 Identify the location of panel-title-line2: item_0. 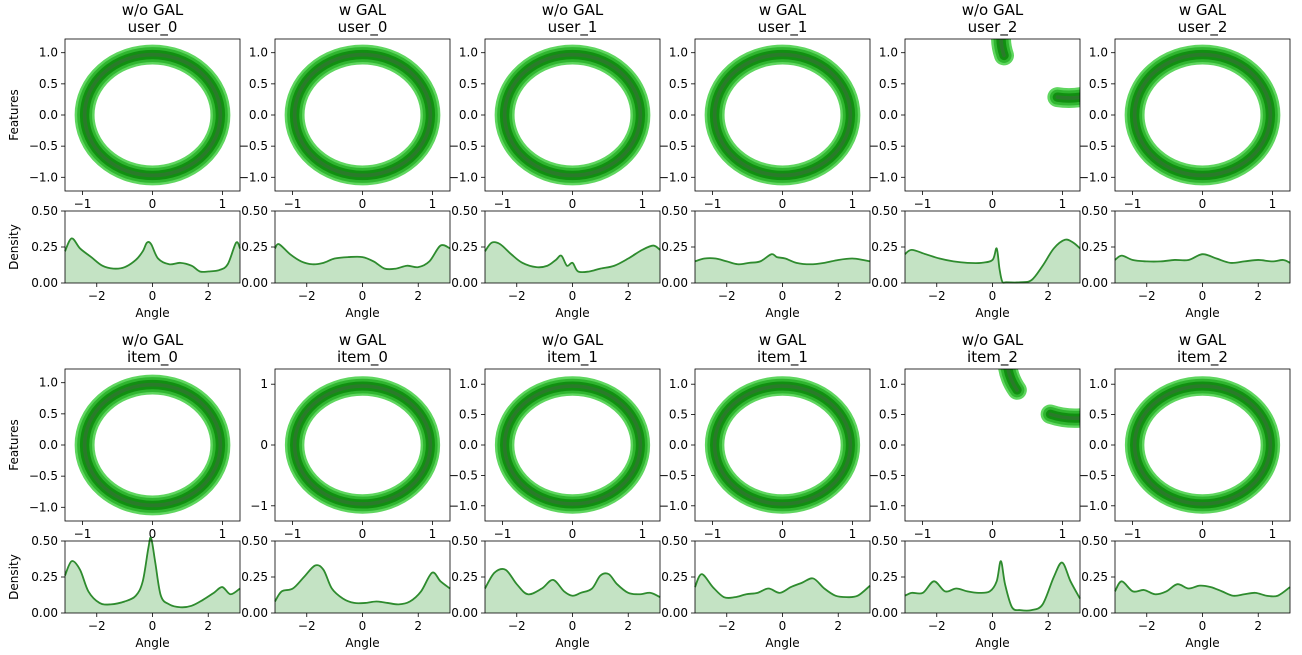
(152, 357).